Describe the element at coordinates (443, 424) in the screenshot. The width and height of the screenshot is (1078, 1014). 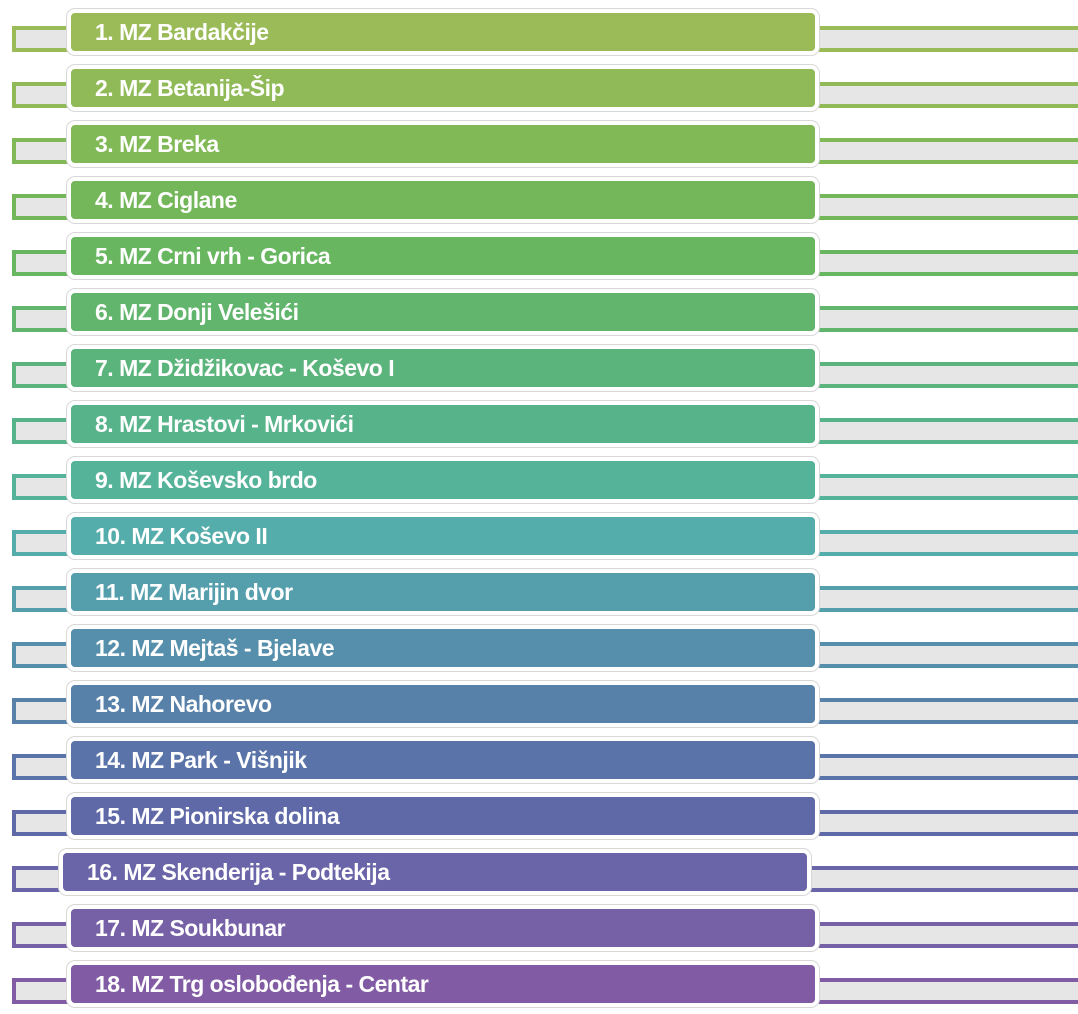
I see `mz-label-box: 8. MZ Hrastovi - Mrkovići` at that location.